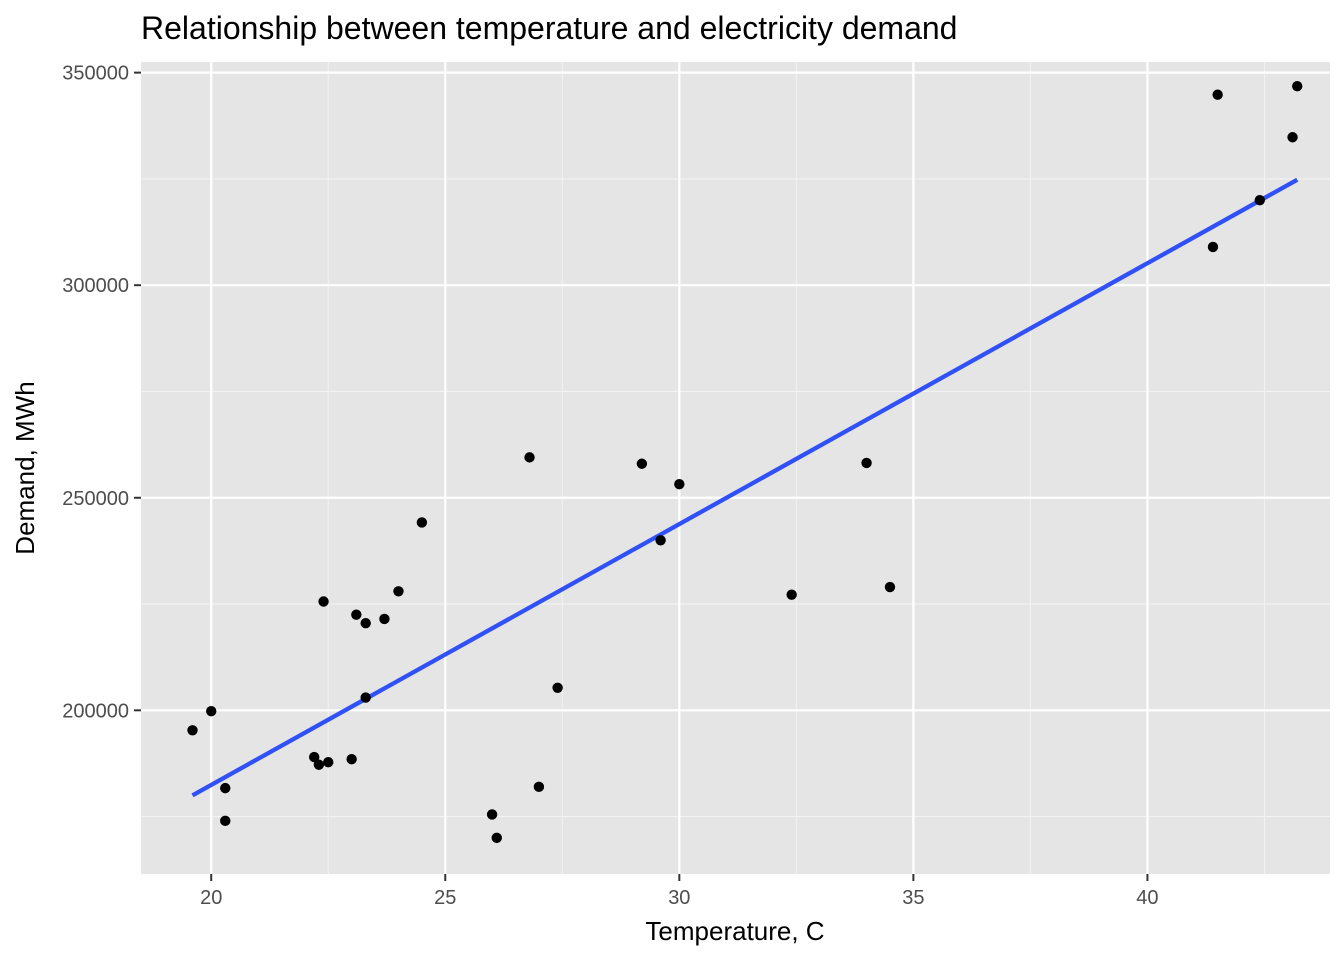 Image resolution: width=1344 pixels, height=960 pixels. Describe the element at coordinates (734, 931) in the screenshot. I see `x-axis-title: Temperature, C` at that location.